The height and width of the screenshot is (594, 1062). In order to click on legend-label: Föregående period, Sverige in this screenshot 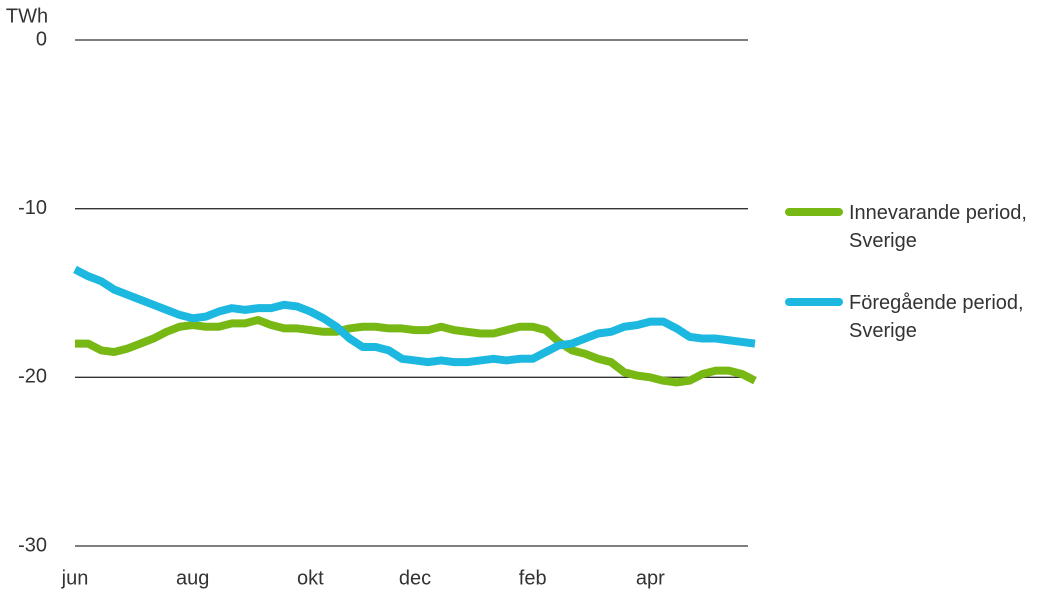, I will do `click(936, 317)`.